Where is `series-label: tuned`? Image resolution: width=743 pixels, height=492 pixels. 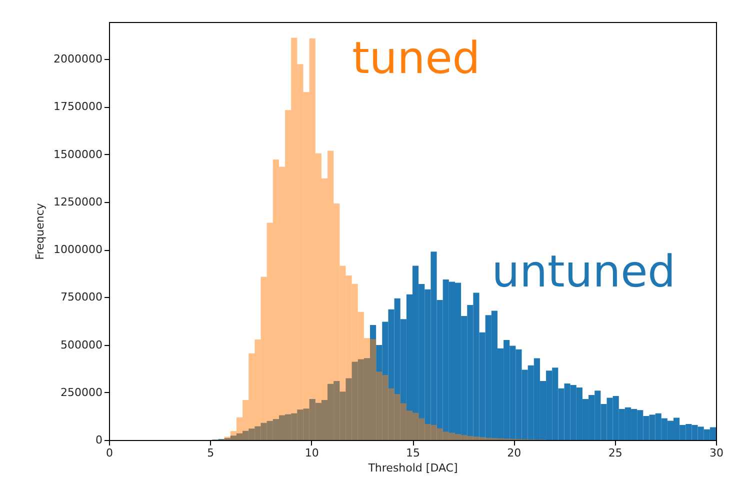
series-label: tuned is located at coordinates (416, 58).